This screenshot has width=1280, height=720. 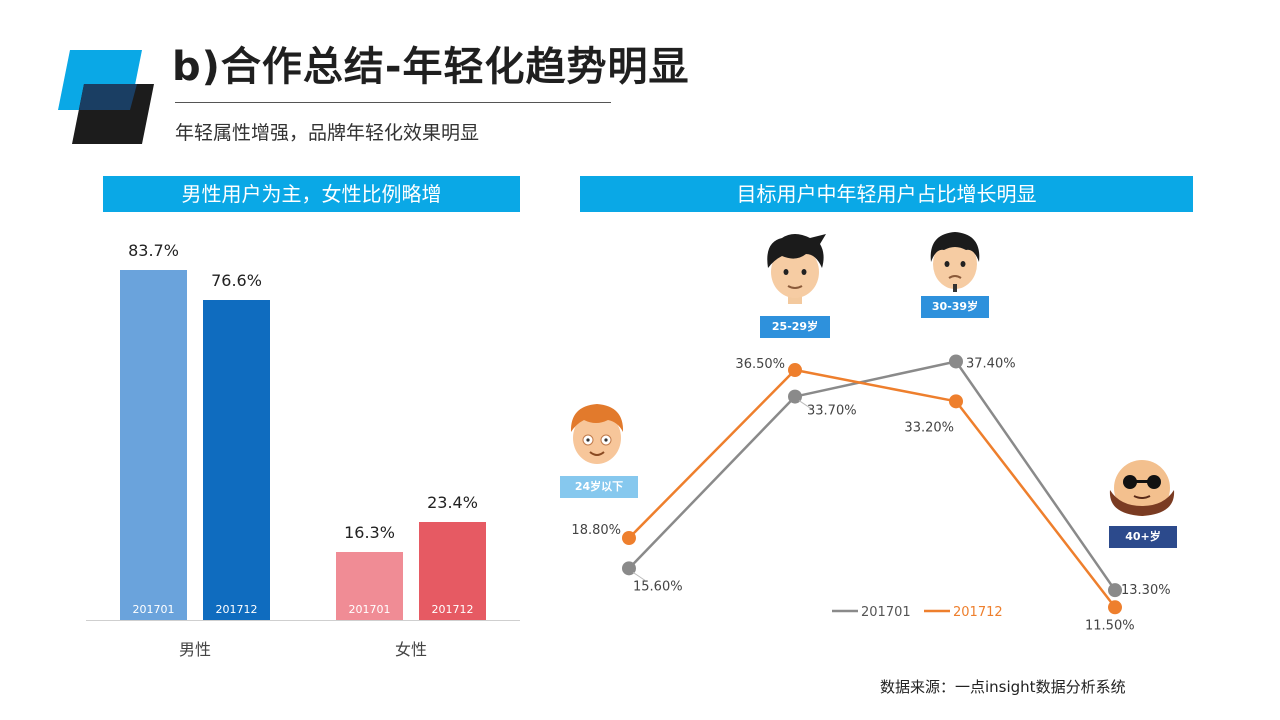 I want to click on young-man-face-icon, so click(x=796, y=269).